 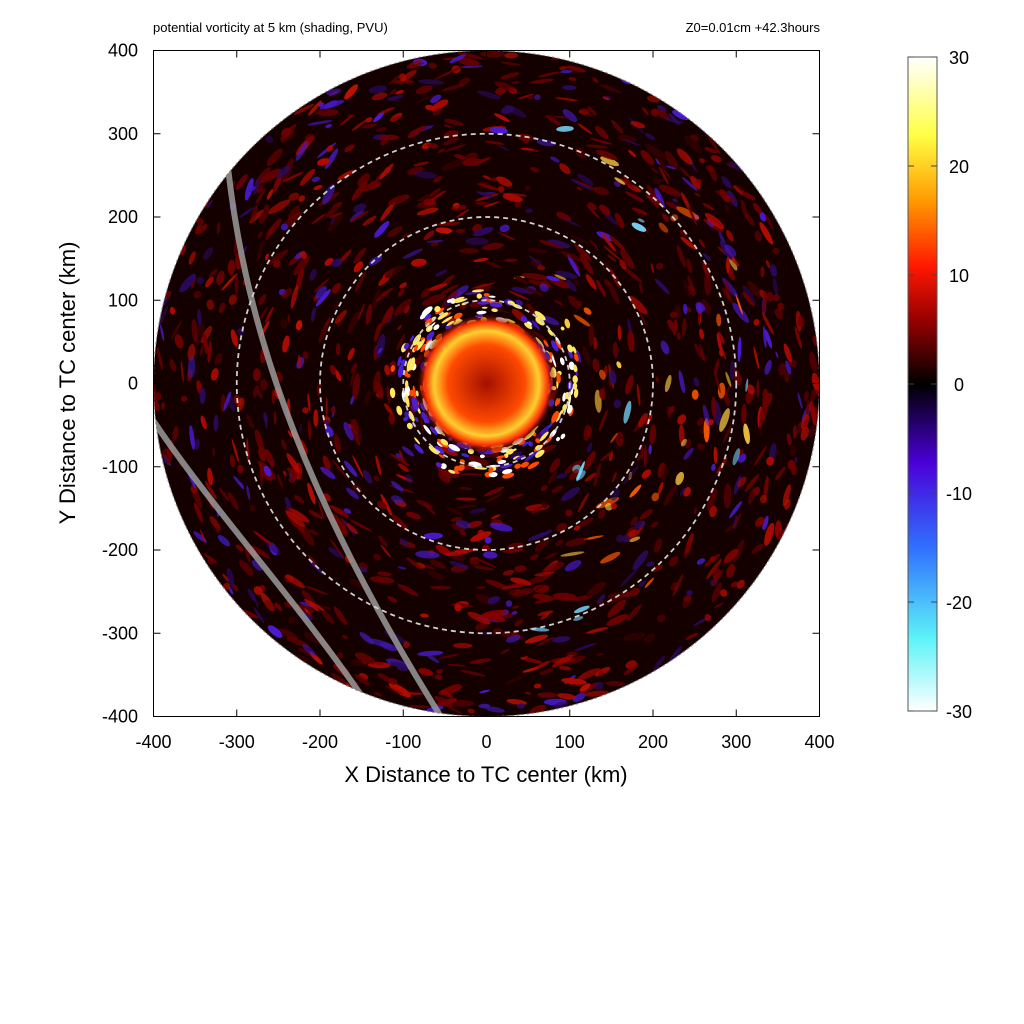 What do you see at coordinates (123, 51) in the screenshot?
I see `y-tick-label: 400` at bounding box center [123, 51].